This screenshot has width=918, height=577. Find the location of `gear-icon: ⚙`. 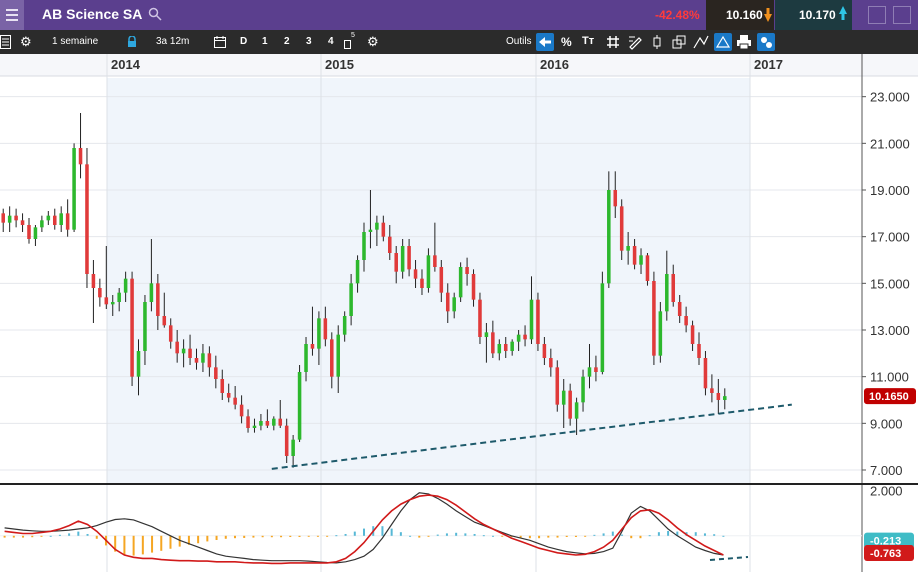

gear-icon: ⚙ is located at coordinates (26, 41).